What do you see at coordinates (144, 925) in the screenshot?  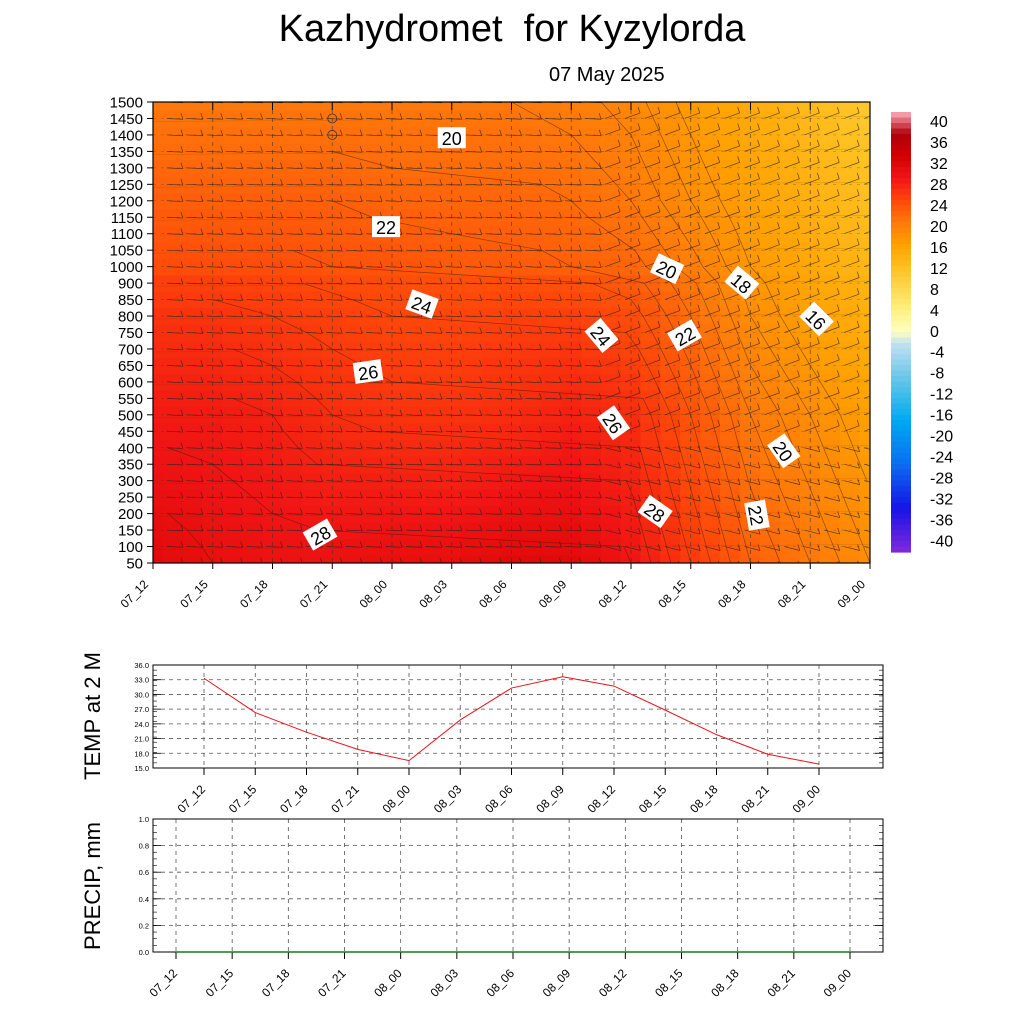 I see `y-tick-label: 0.2` at bounding box center [144, 925].